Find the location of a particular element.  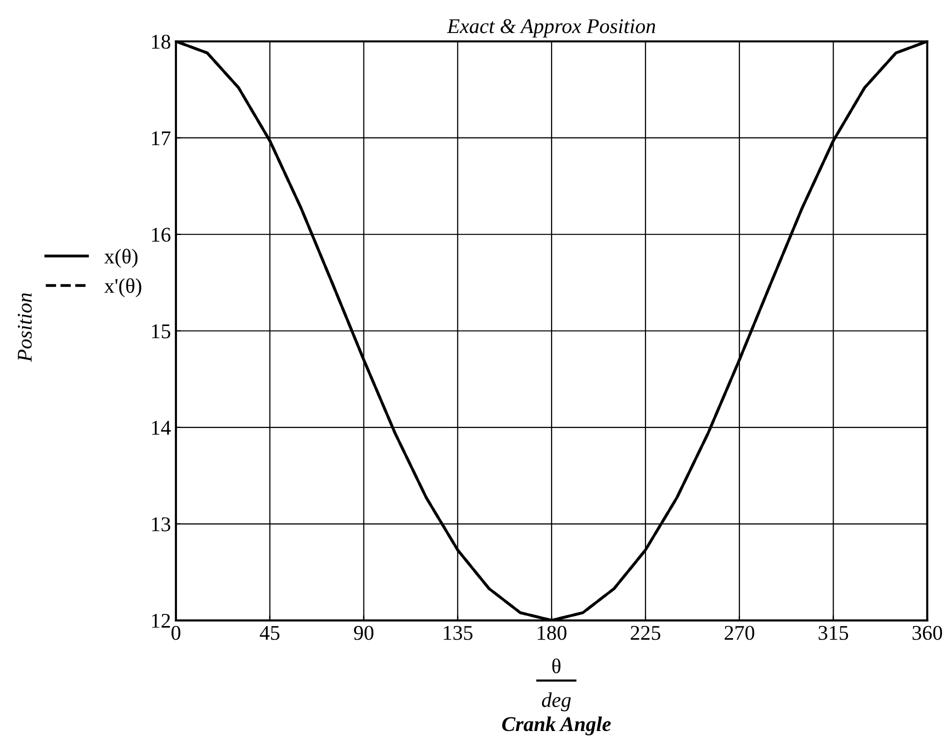

x-tick-label: 225 is located at coordinates (645, 633).